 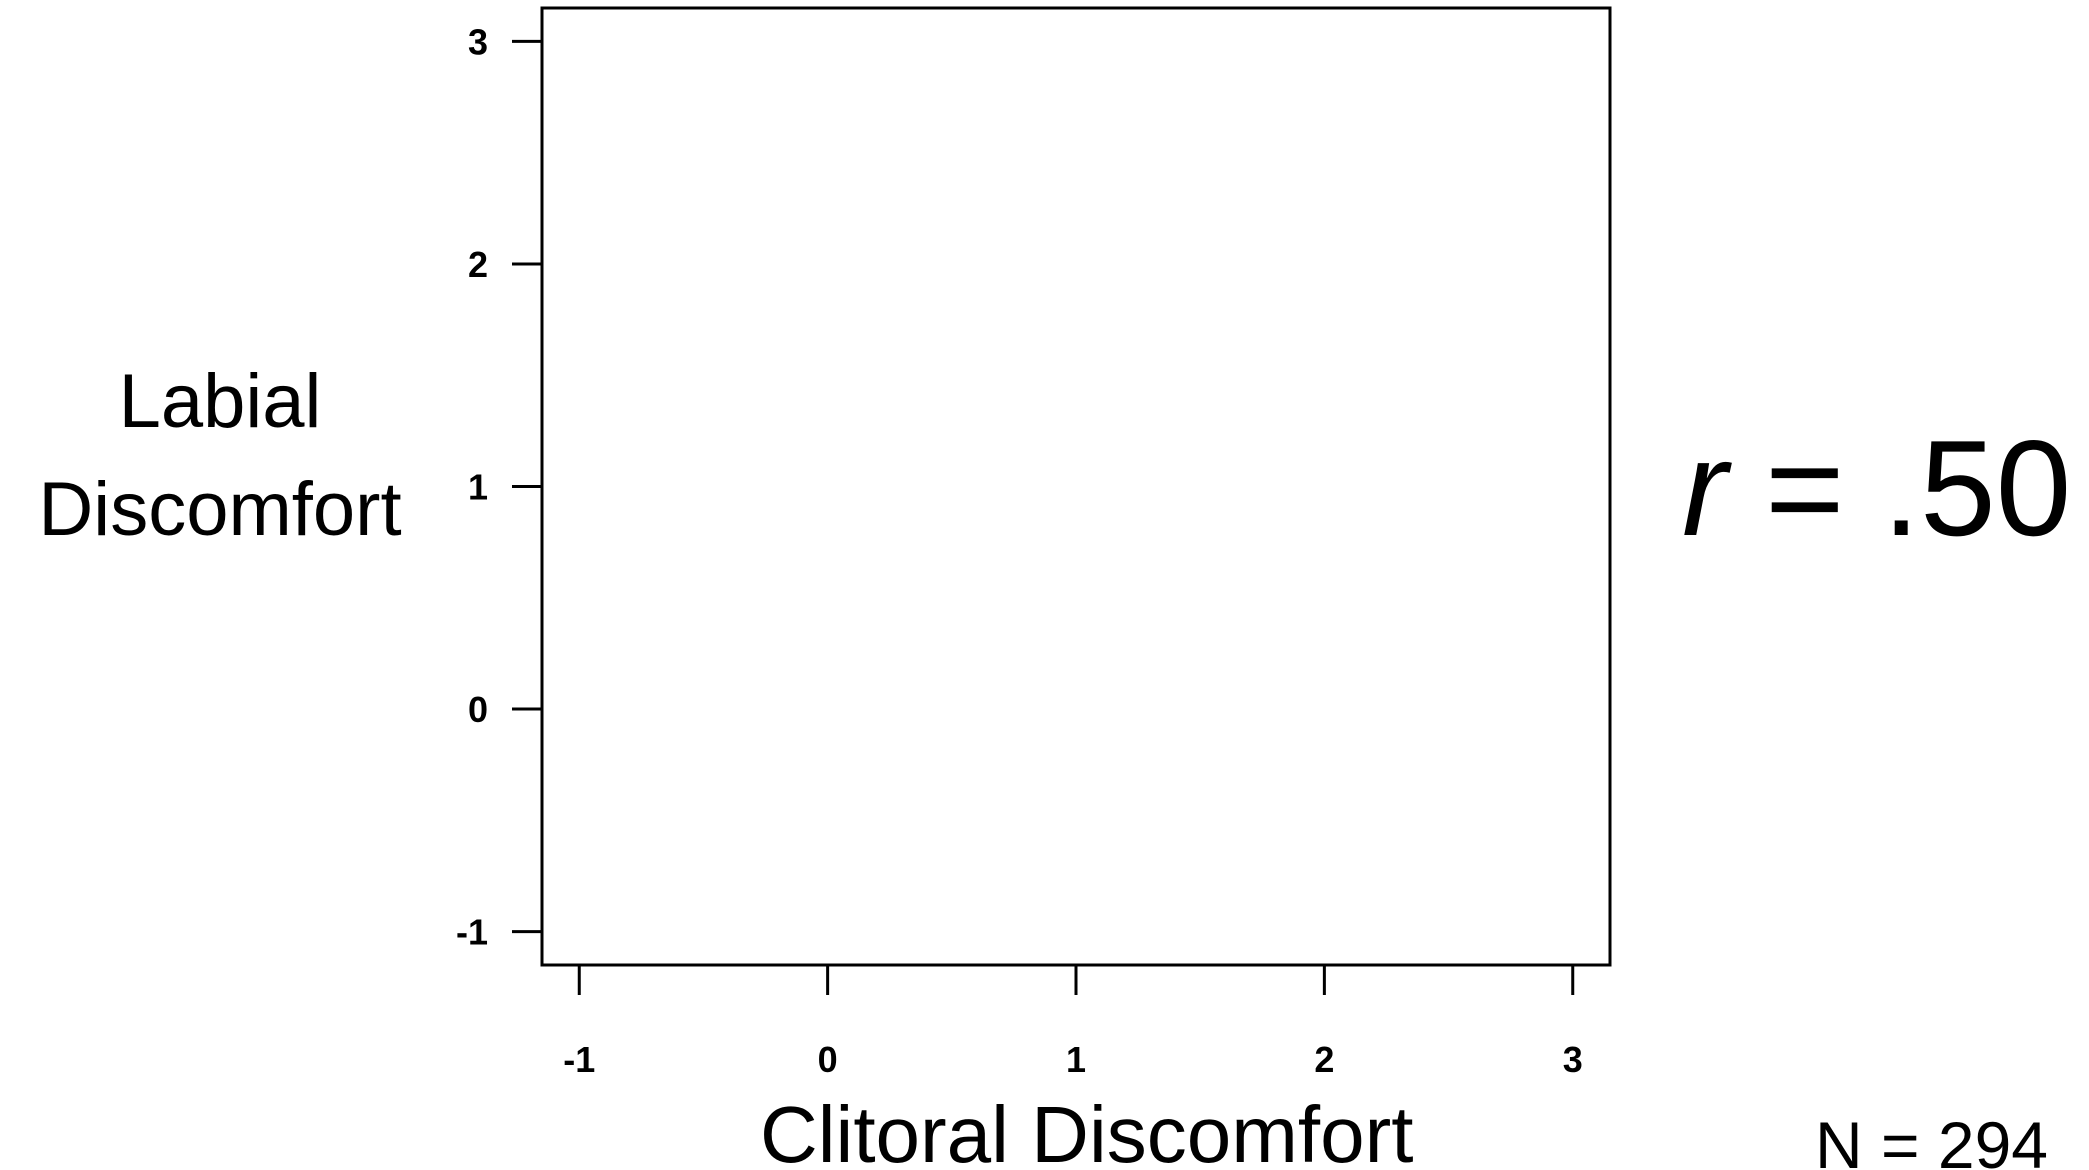 What do you see at coordinates (220, 456) in the screenshot?
I see `y-axis-label: Labial Discomfort` at bounding box center [220, 456].